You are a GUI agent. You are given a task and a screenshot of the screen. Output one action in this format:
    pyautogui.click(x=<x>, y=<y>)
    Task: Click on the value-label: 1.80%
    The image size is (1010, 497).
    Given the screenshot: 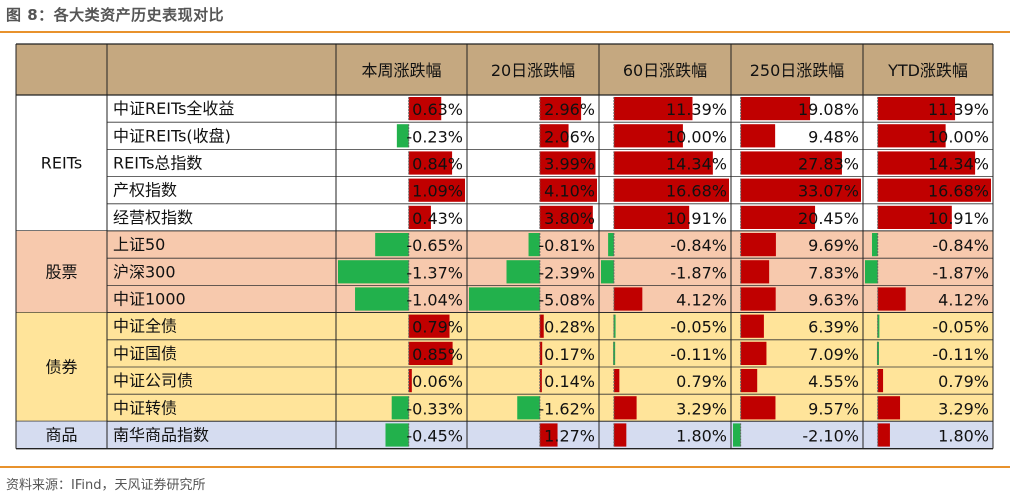 What is the action you would take?
    pyautogui.click(x=701, y=436)
    